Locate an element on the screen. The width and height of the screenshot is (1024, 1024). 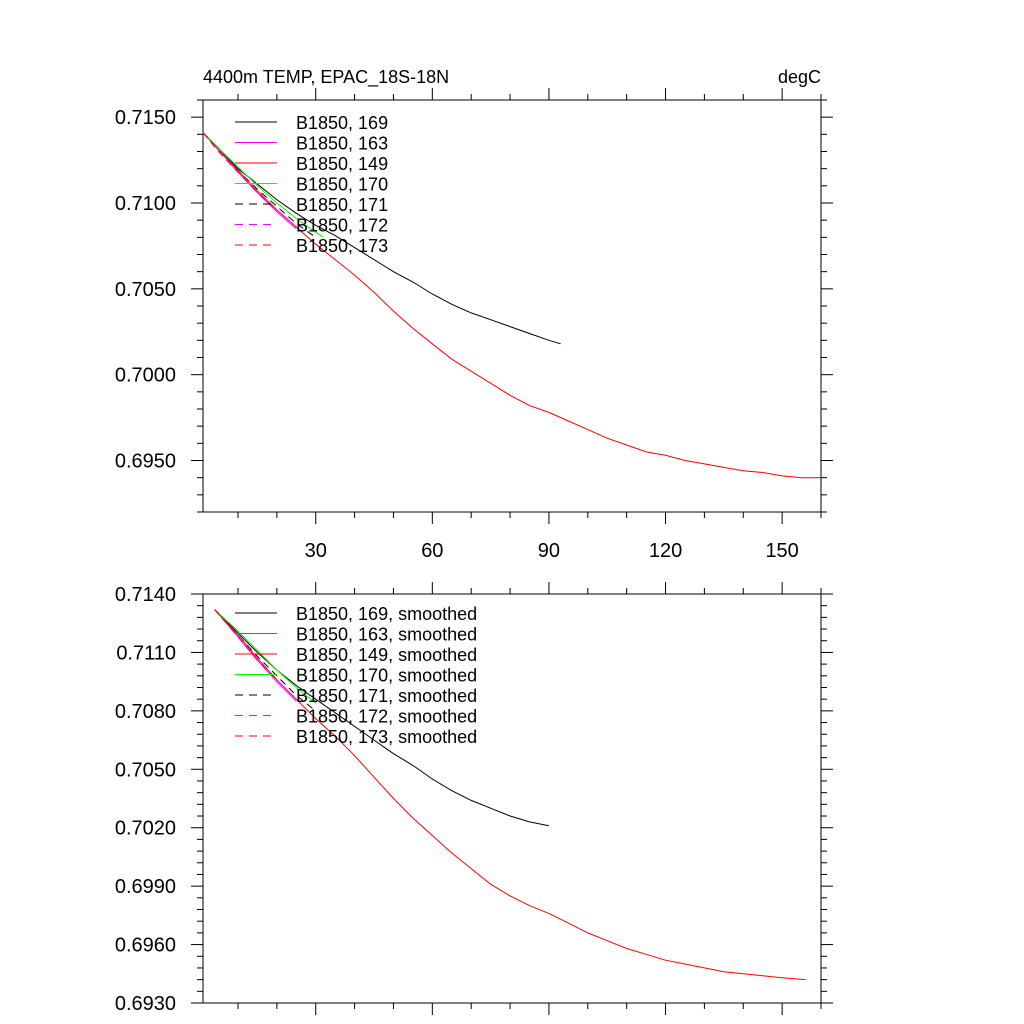
y-tick-label: 0.7100 is located at coordinates (145, 204).